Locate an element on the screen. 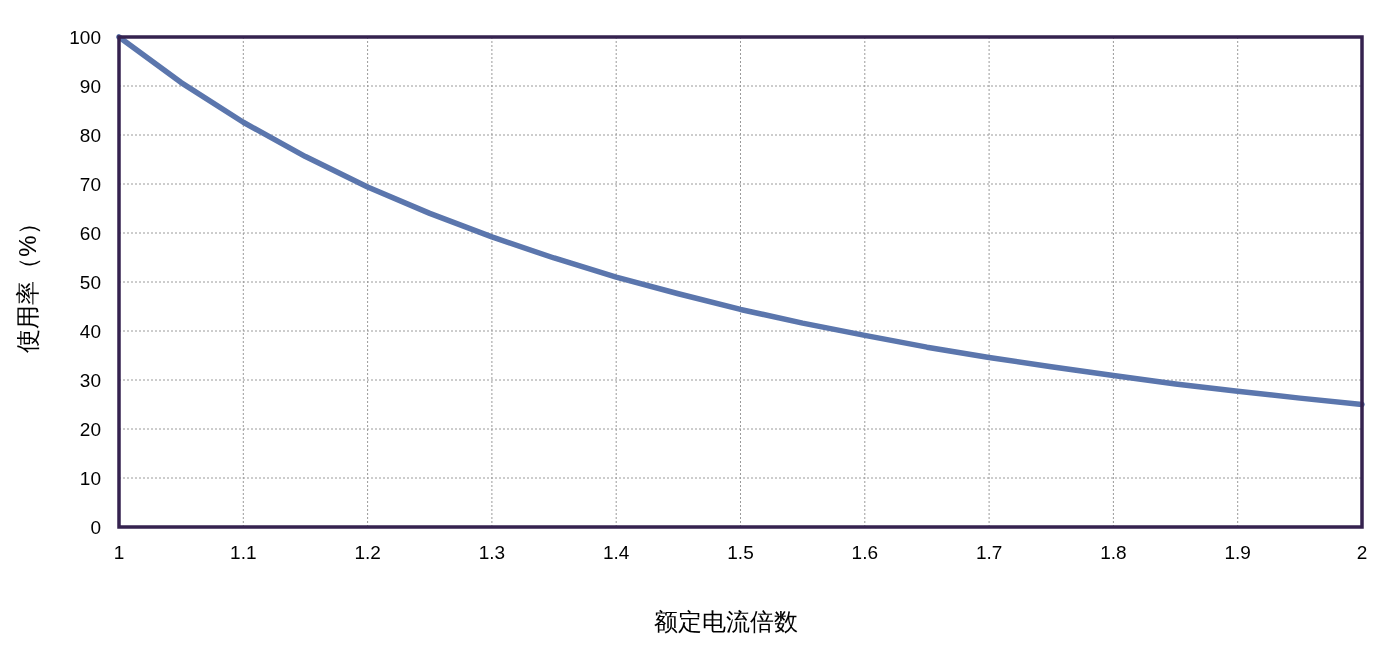  y-tick-label: 80 is located at coordinates (90, 135).